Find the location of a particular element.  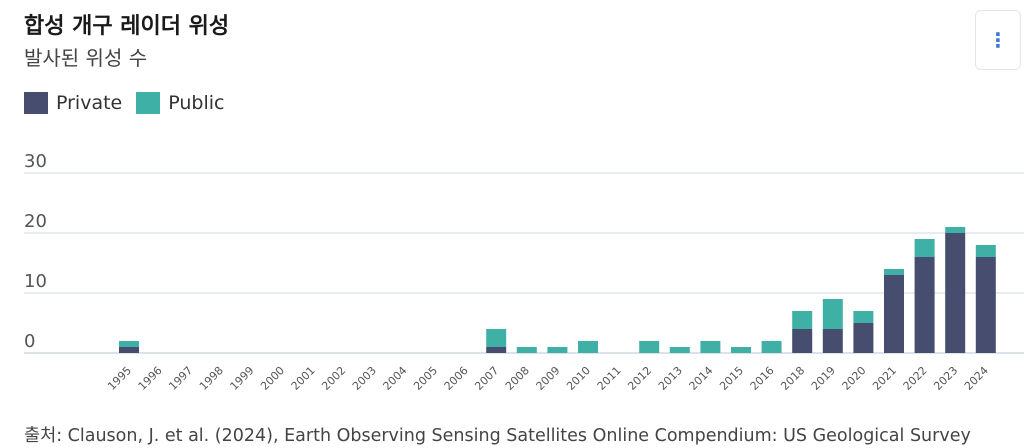

x-tick-label-2008: 2008 is located at coordinates (517, 378).